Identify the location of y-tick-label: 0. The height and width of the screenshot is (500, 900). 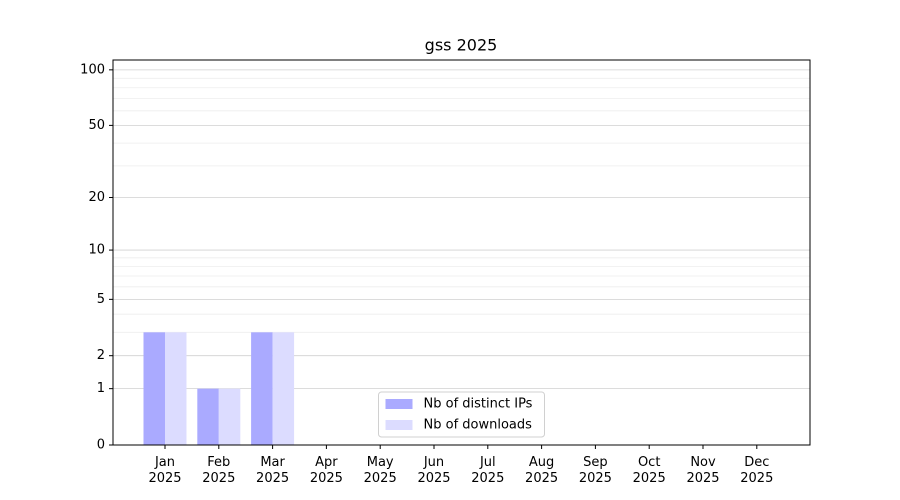
(101, 445).